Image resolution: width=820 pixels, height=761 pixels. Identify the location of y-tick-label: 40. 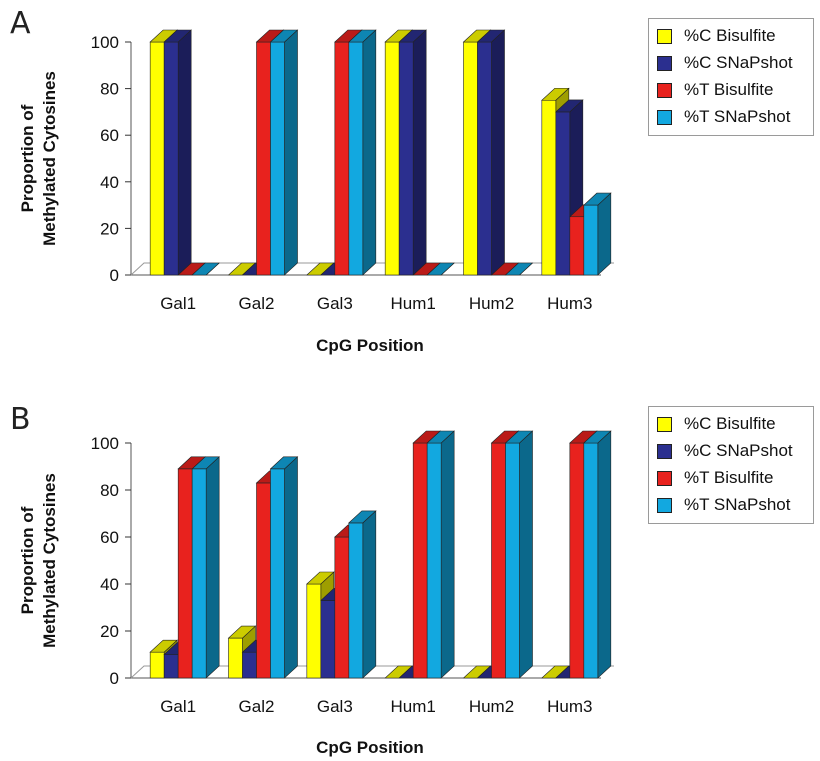
(109, 182).